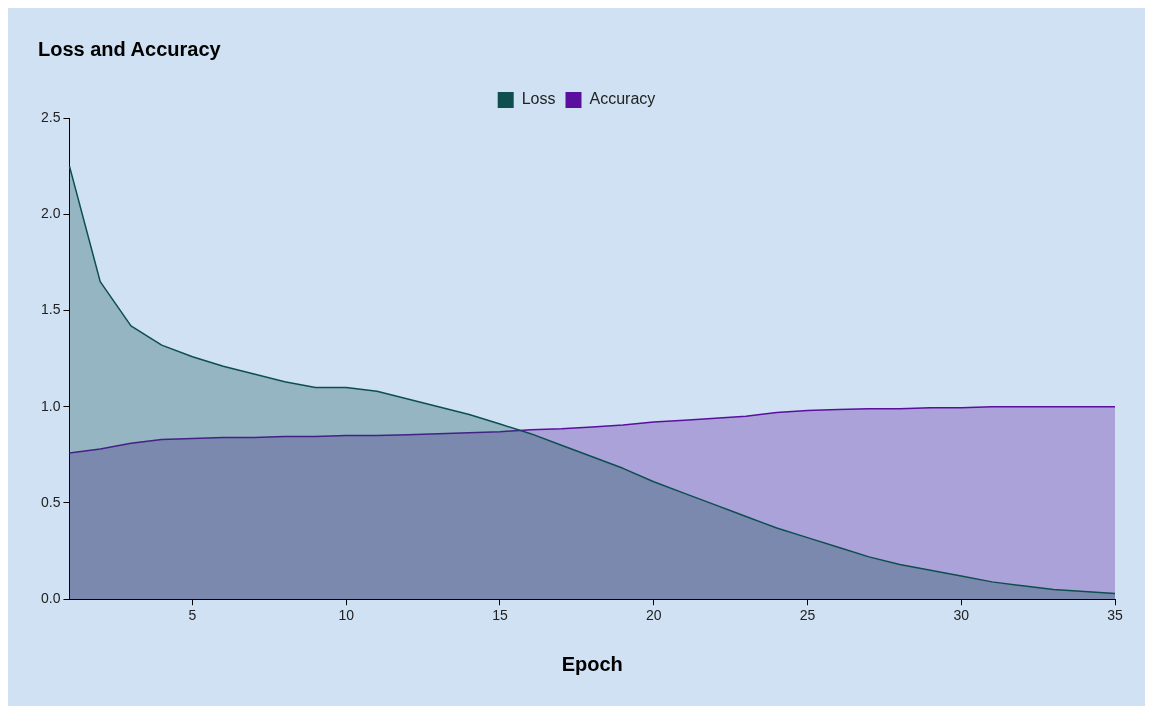 The width and height of the screenshot is (1153, 714). I want to click on legend-label: Accuracy, so click(622, 99).